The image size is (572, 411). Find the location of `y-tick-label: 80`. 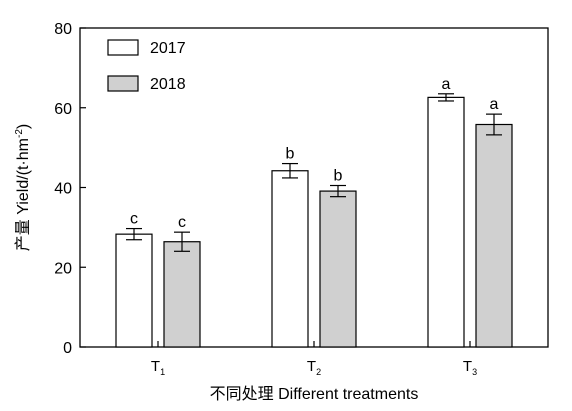

y-tick-label: 80 is located at coordinates (63, 29).